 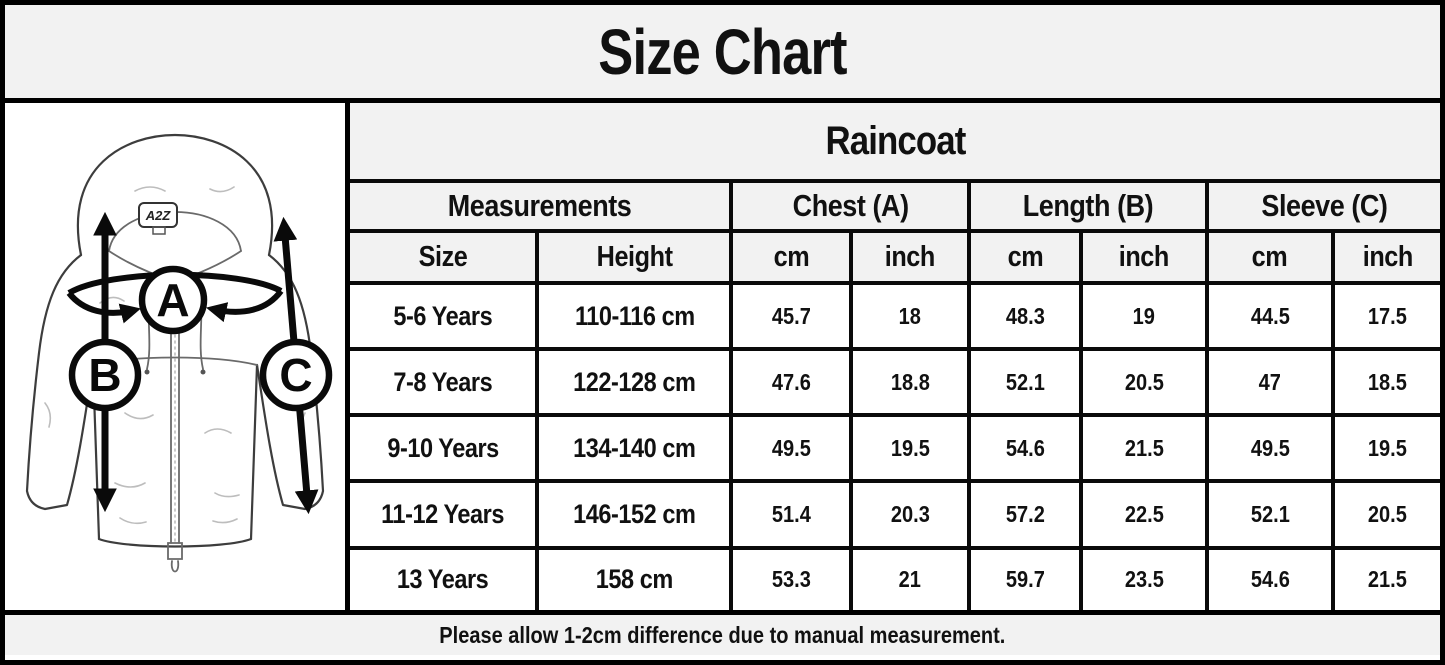 What do you see at coordinates (1388, 447) in the screenshot?
I see `sleeve-inch-cell: 19.5` at bounding box center [1388, 447].